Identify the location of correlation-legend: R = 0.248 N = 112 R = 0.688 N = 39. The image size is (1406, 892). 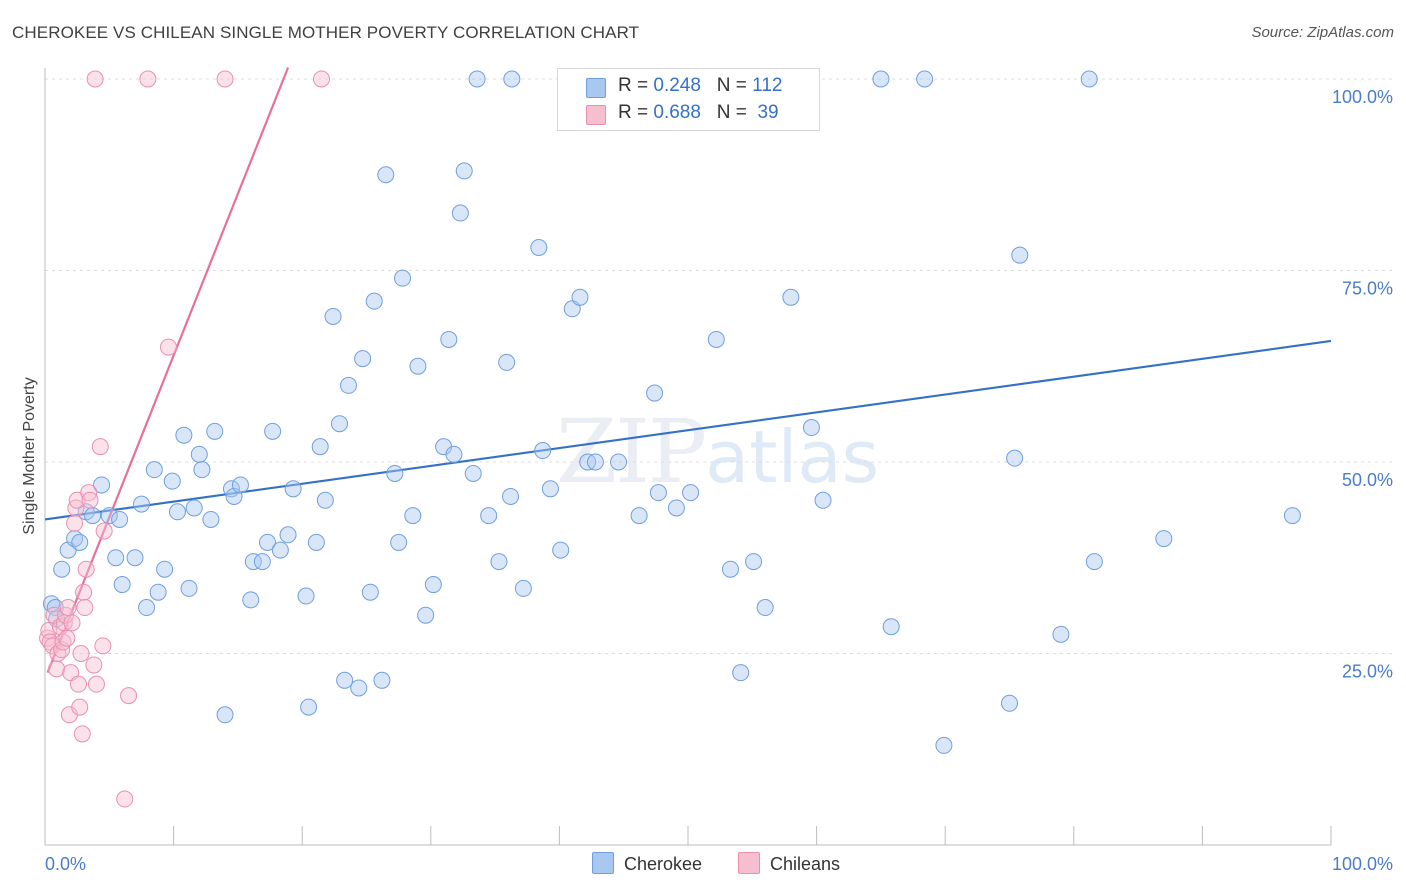
(688, 99).